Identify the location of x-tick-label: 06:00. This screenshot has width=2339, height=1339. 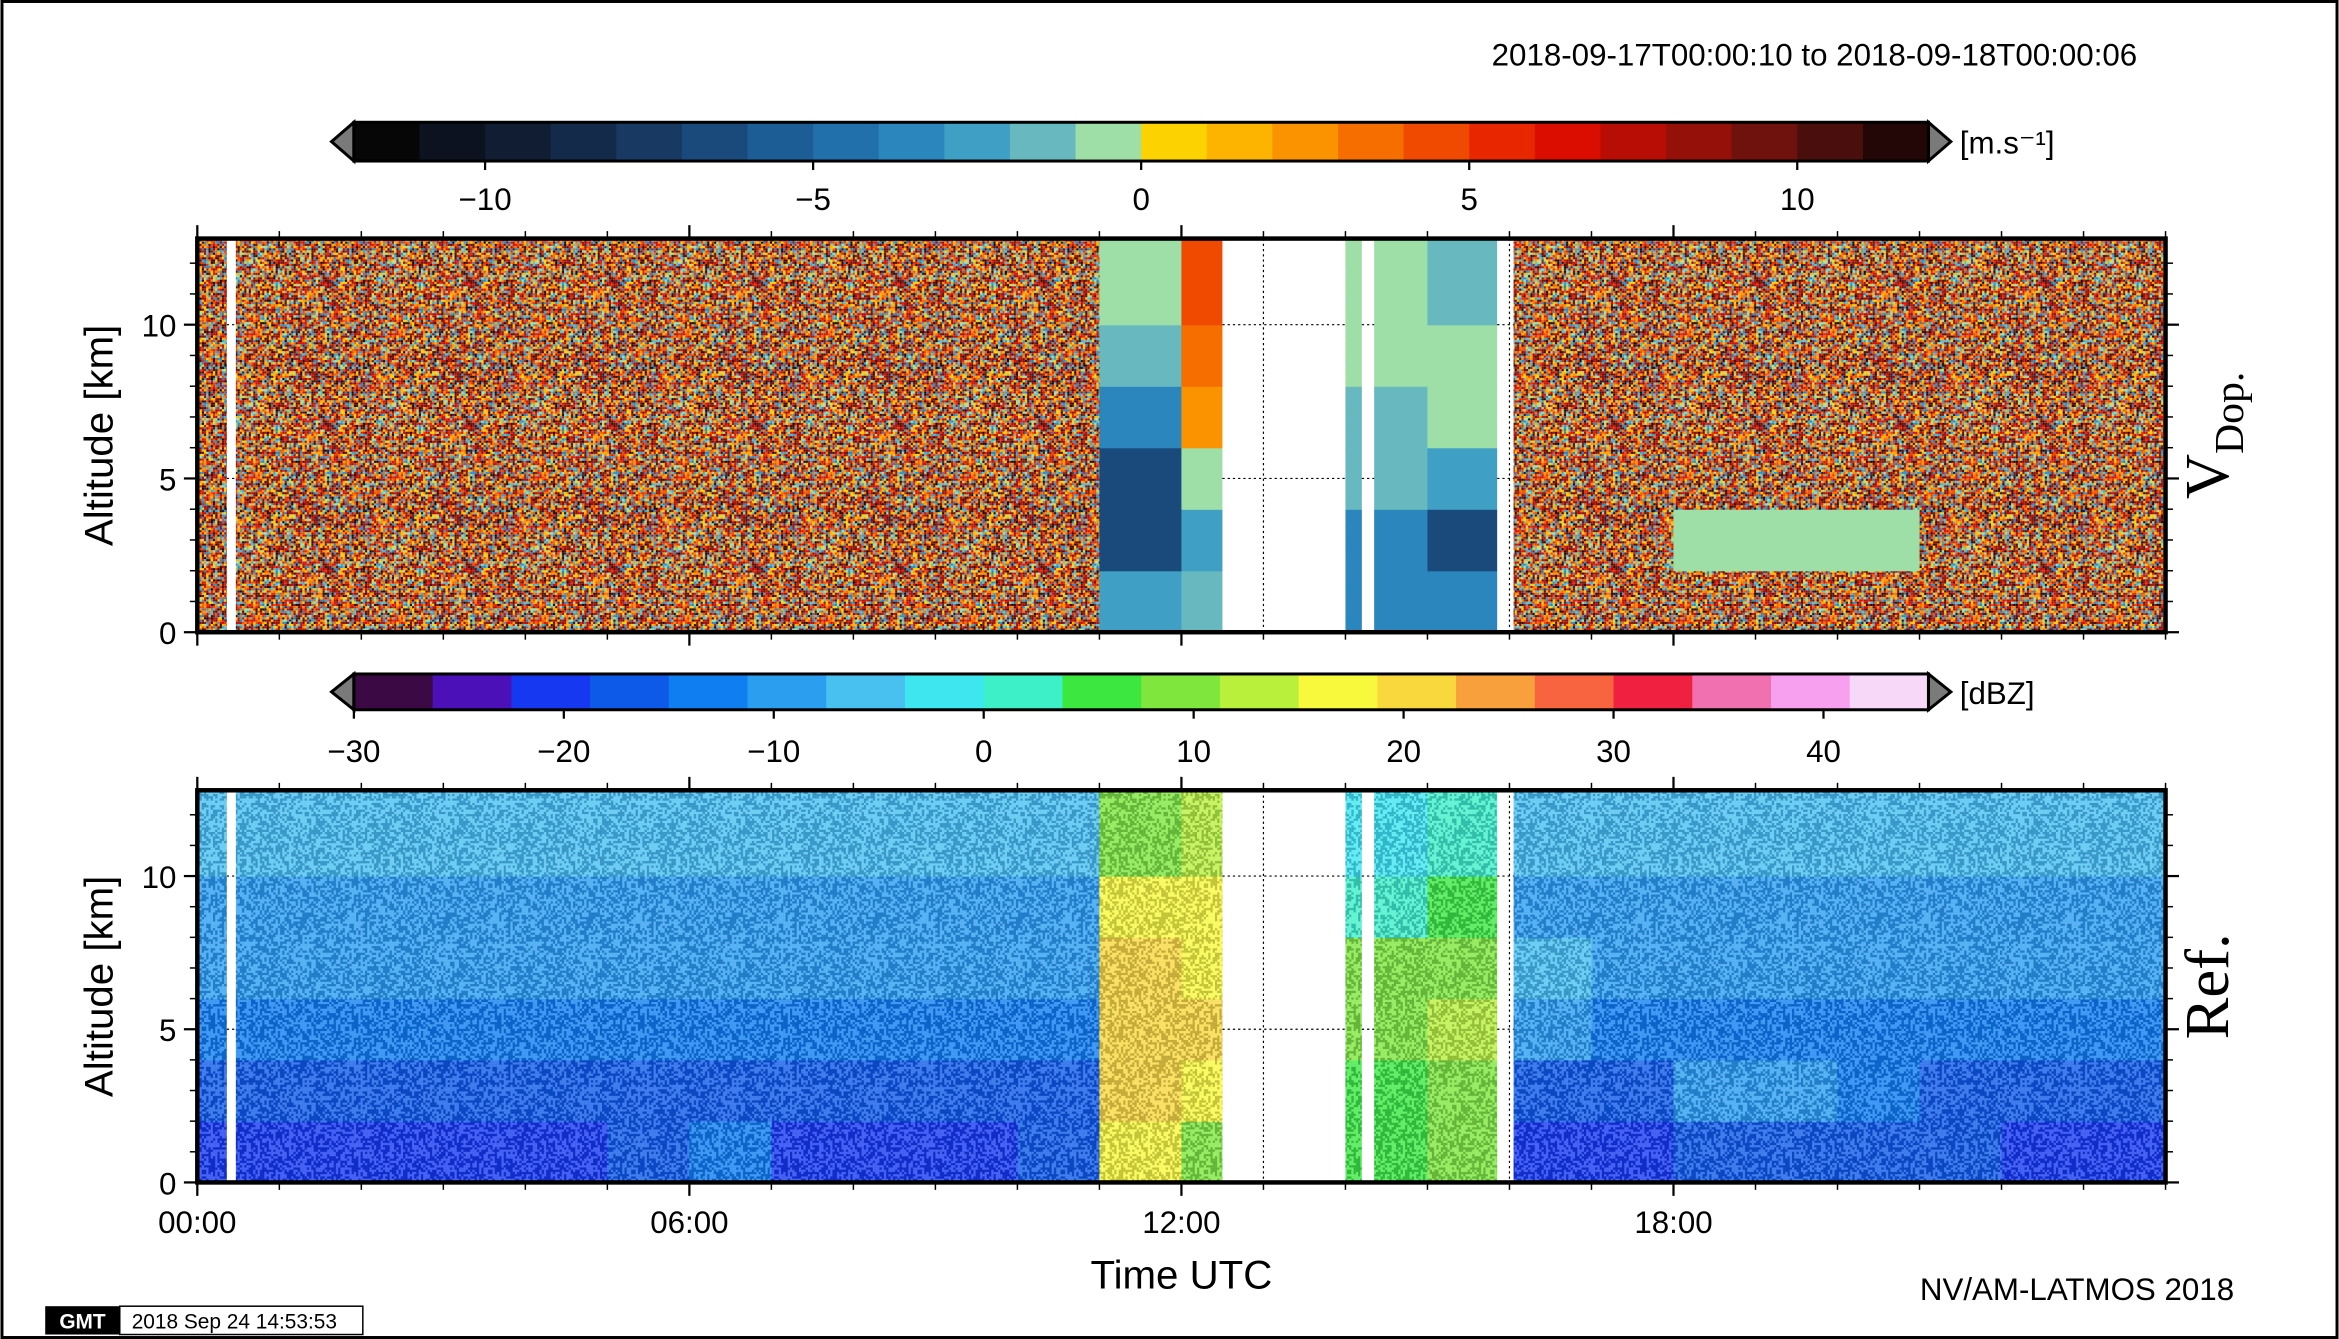
(689, 1222).